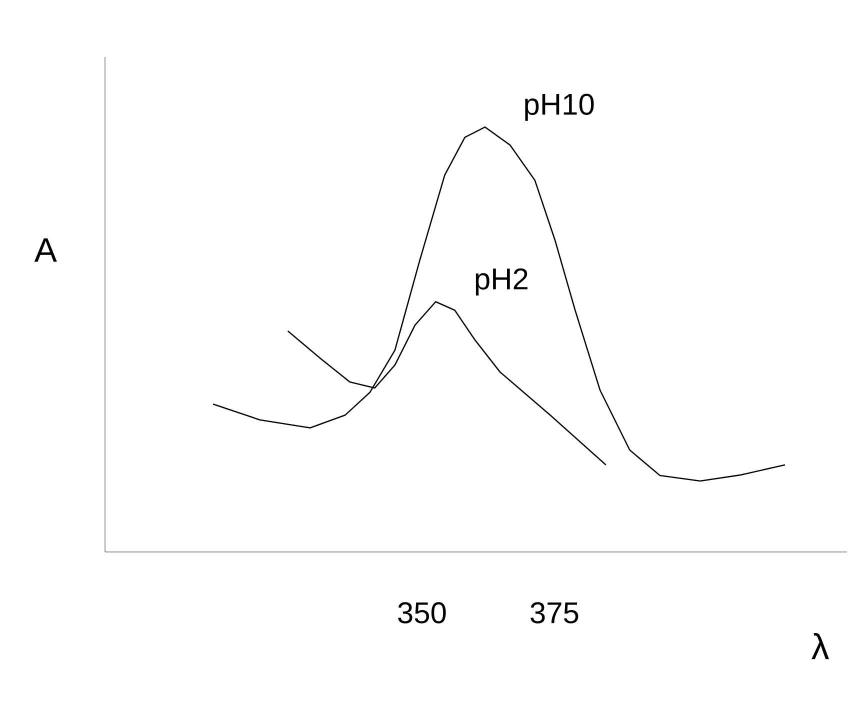 Image resolution: width=852 pixels, height=716 pixels. What do you see at coordinates (422, 613) in the screenshot?
I see `x-tick-label: 350` at bounding box center [422, 613].